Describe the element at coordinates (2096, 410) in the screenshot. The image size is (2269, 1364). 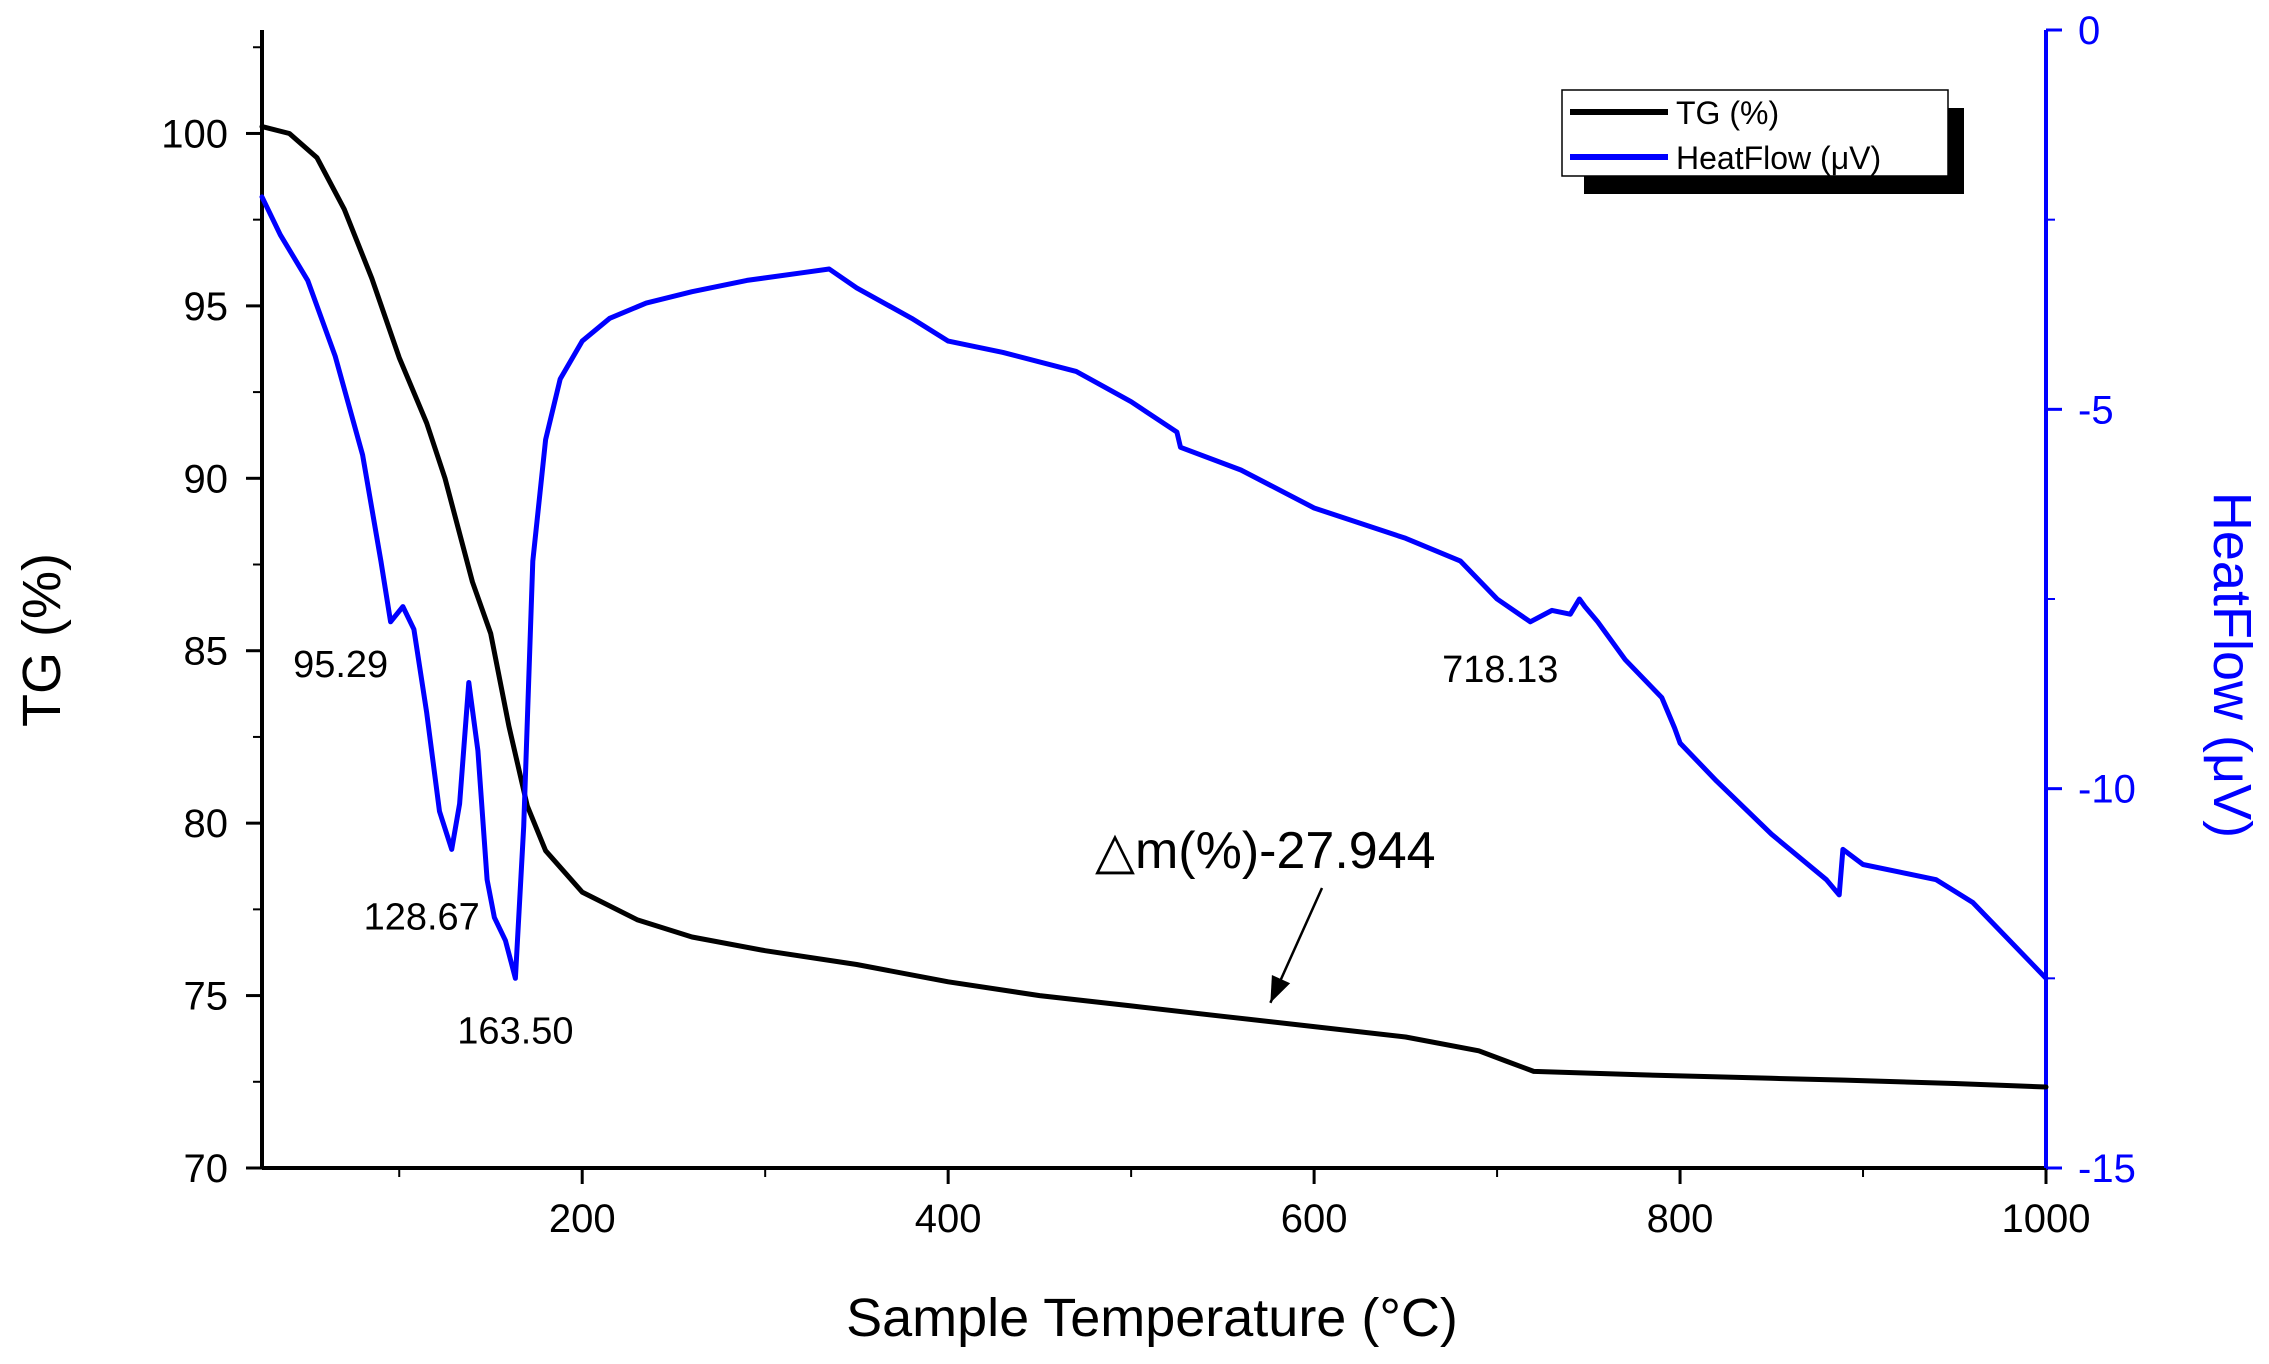
I see `y2-tick-label: -5` at that location.